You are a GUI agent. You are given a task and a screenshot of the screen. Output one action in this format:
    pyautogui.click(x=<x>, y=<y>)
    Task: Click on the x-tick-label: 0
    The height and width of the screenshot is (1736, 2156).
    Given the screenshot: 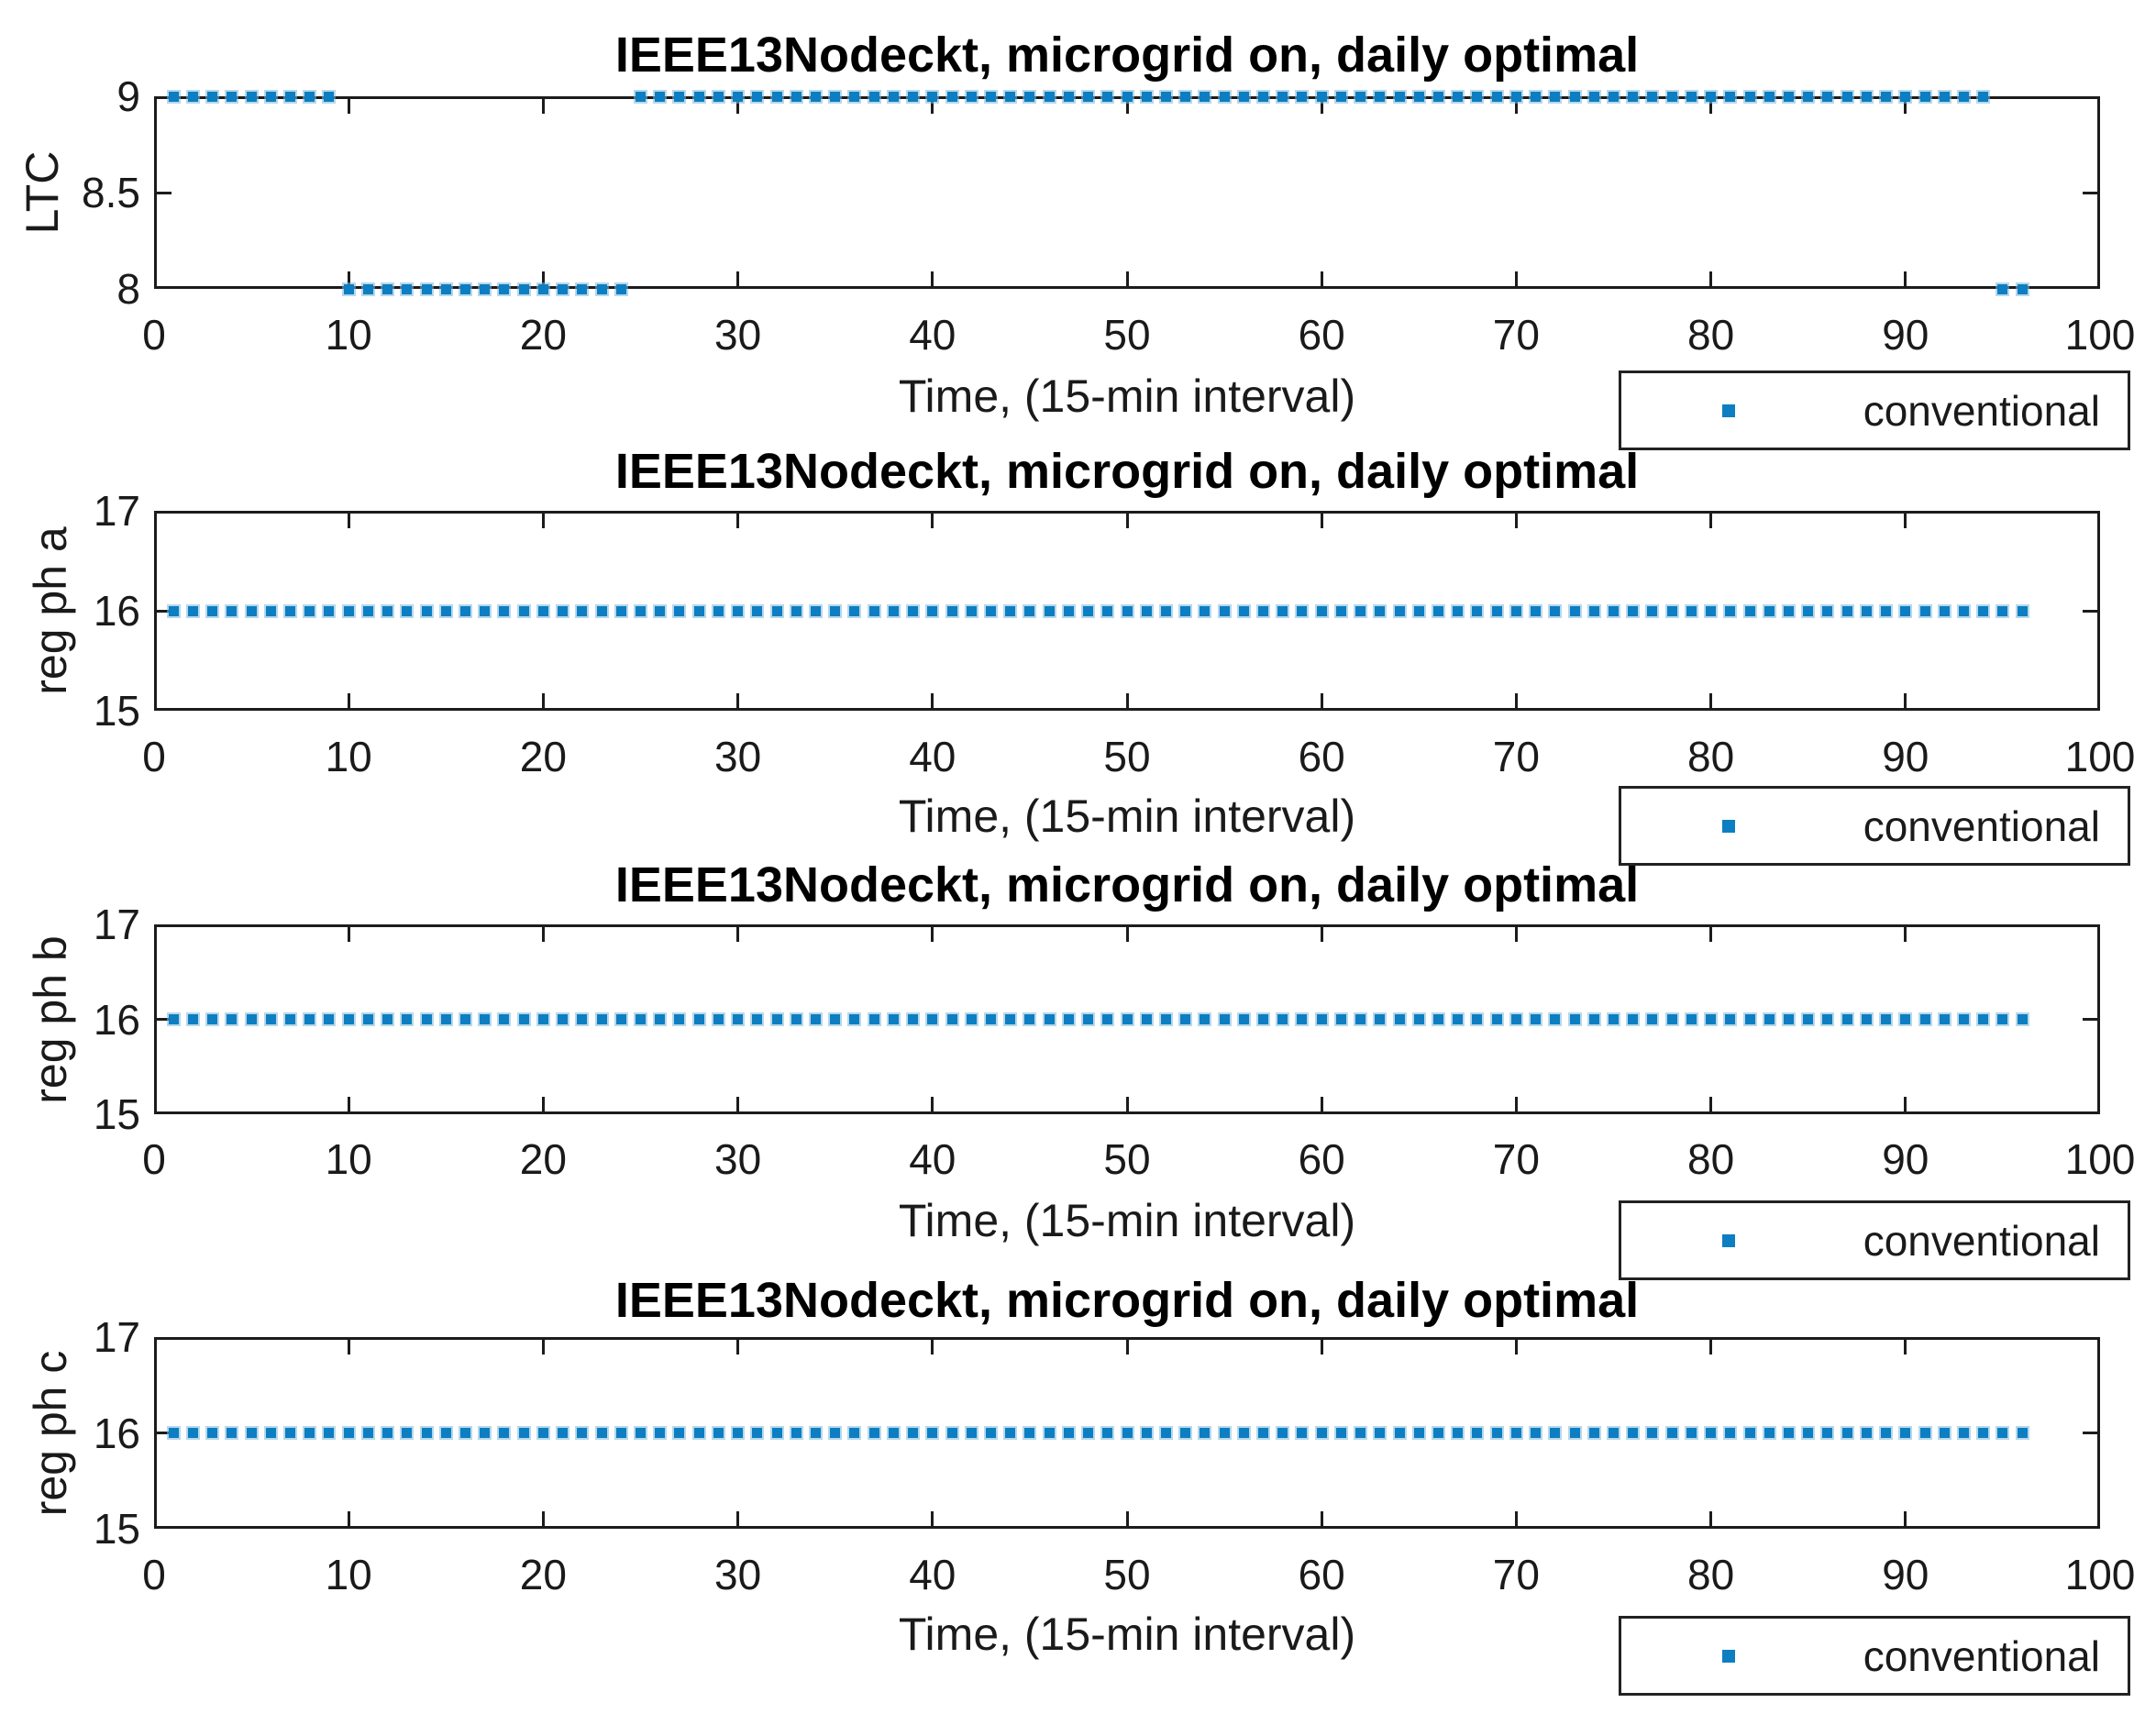 What is the action you would take?
    pyautogui.click(x=154, y=756)
    